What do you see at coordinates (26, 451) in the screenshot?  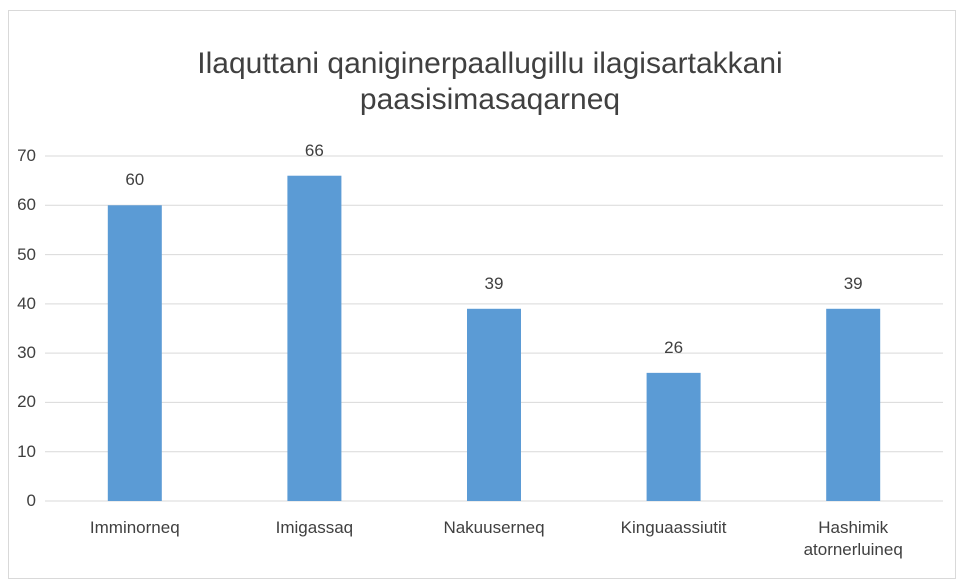 I see `y-tick-label: 10` at bounding box center [26, 451].